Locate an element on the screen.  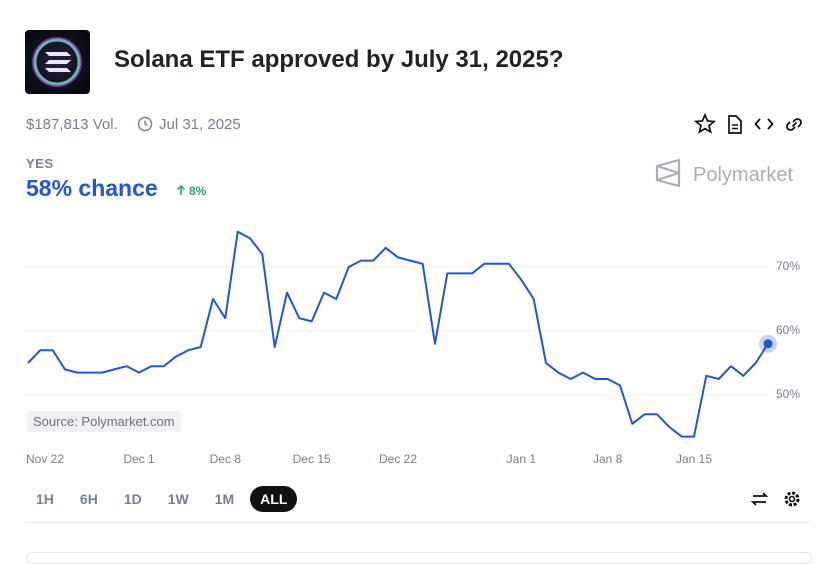
range-button: 6H is located at coordinates (88, 499).